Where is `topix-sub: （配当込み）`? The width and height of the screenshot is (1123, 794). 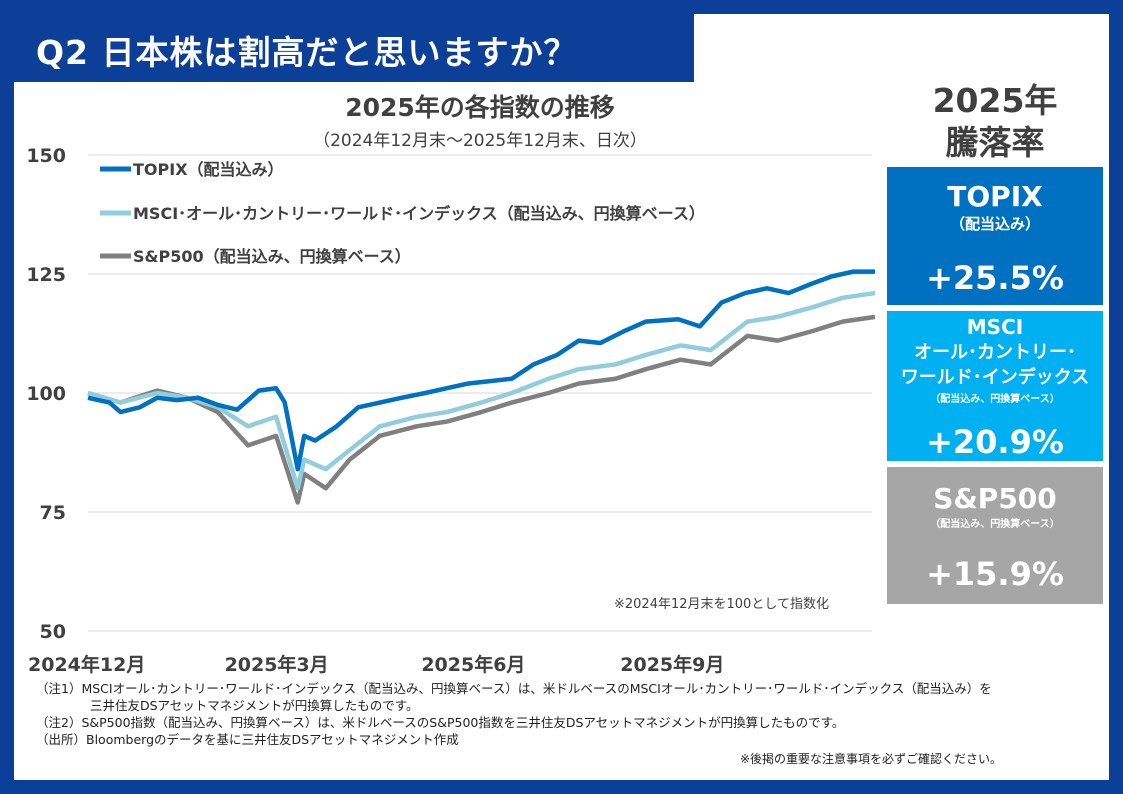
topix-sub: （配当込み） is located at coordinates (994, 224).